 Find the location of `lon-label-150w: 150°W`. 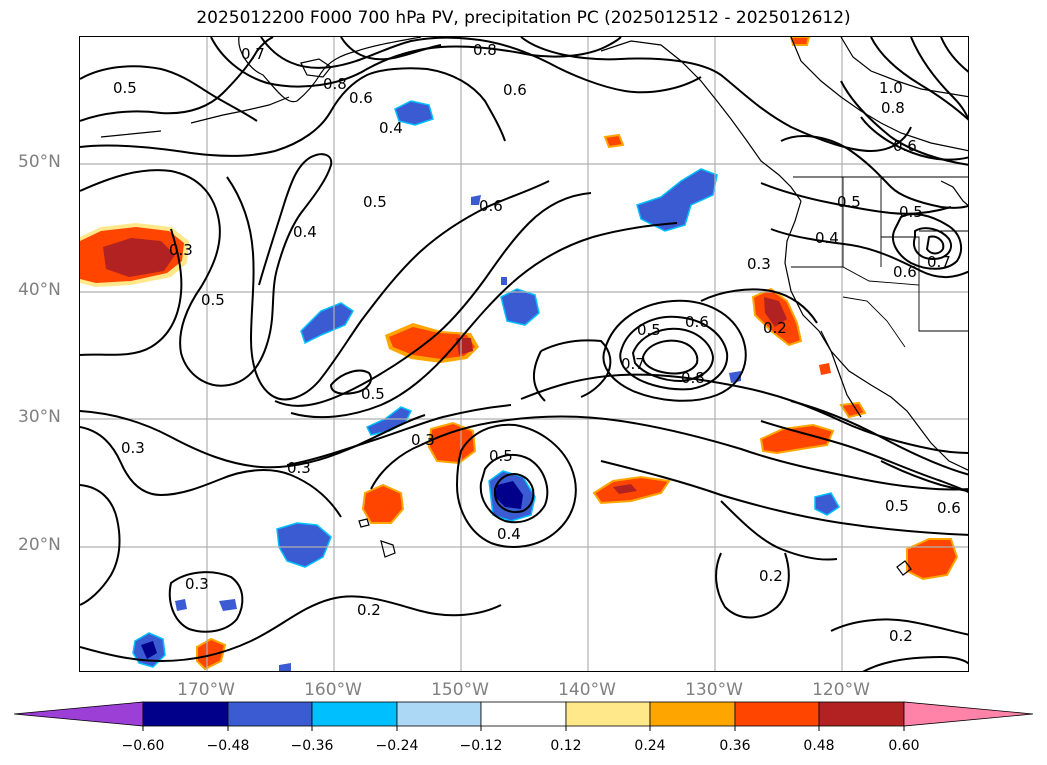

lon-label-150w: 150°W is located at coordinates (460, 690).